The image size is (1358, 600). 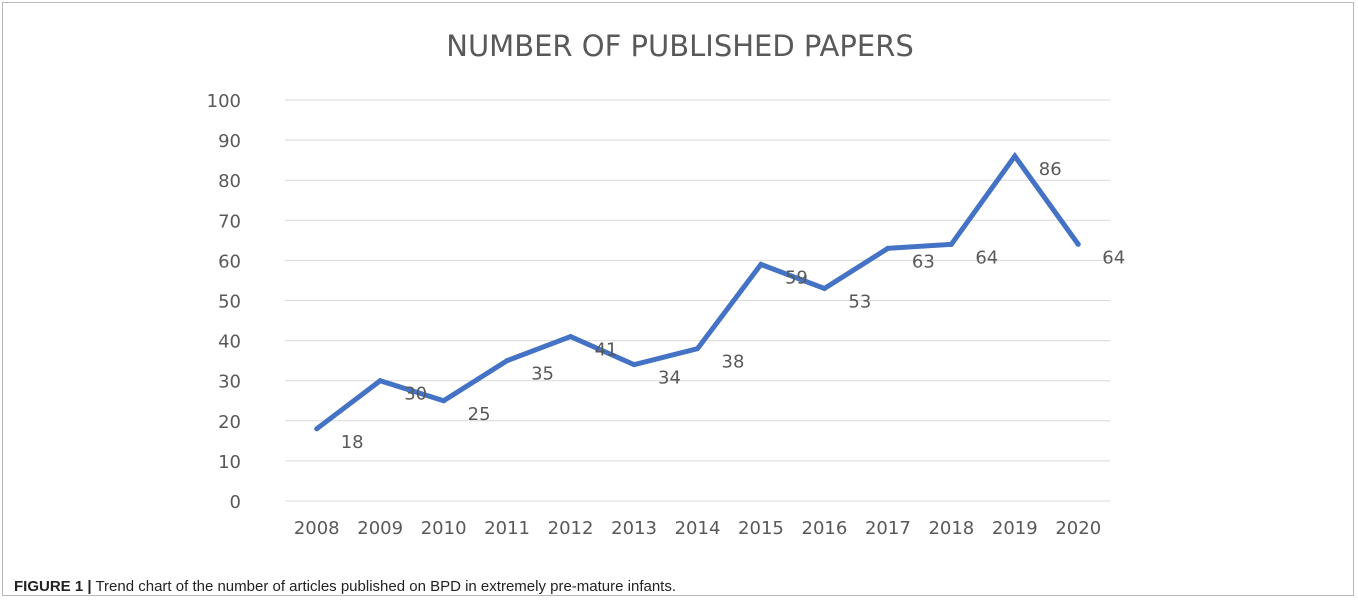 What do you see at coordinates (224, 101) in the screenshot?
I see `y-tick-label: 100` at bounding box center [224, 101].